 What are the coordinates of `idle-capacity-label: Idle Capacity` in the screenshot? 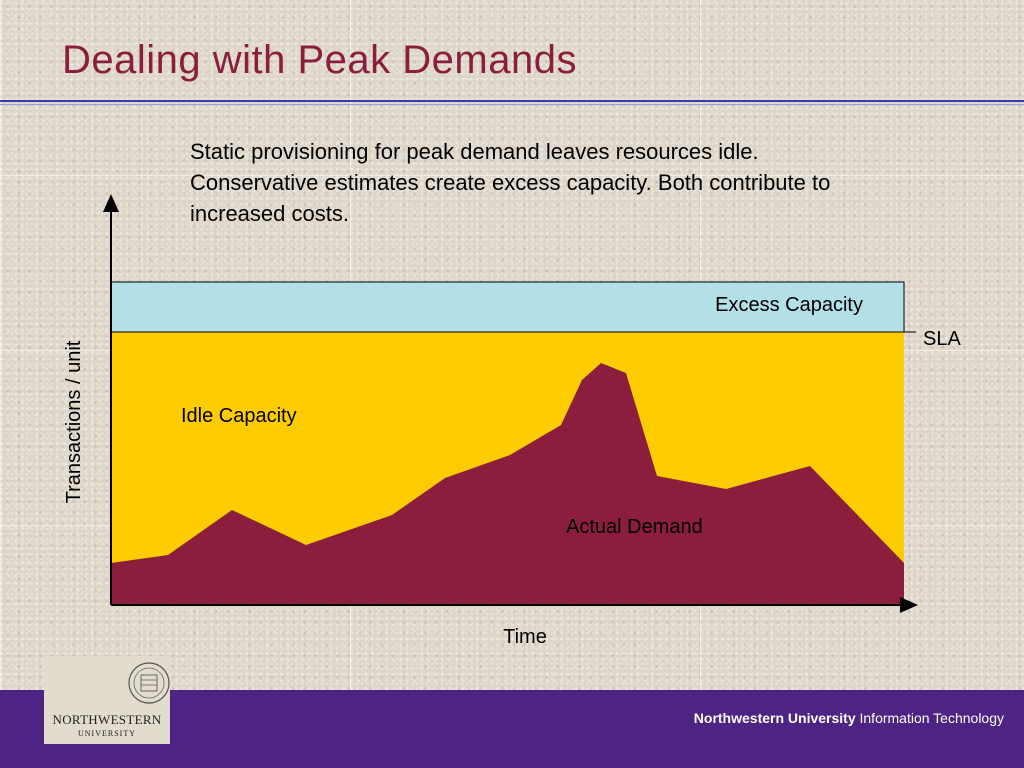 It's located at (239, 416).